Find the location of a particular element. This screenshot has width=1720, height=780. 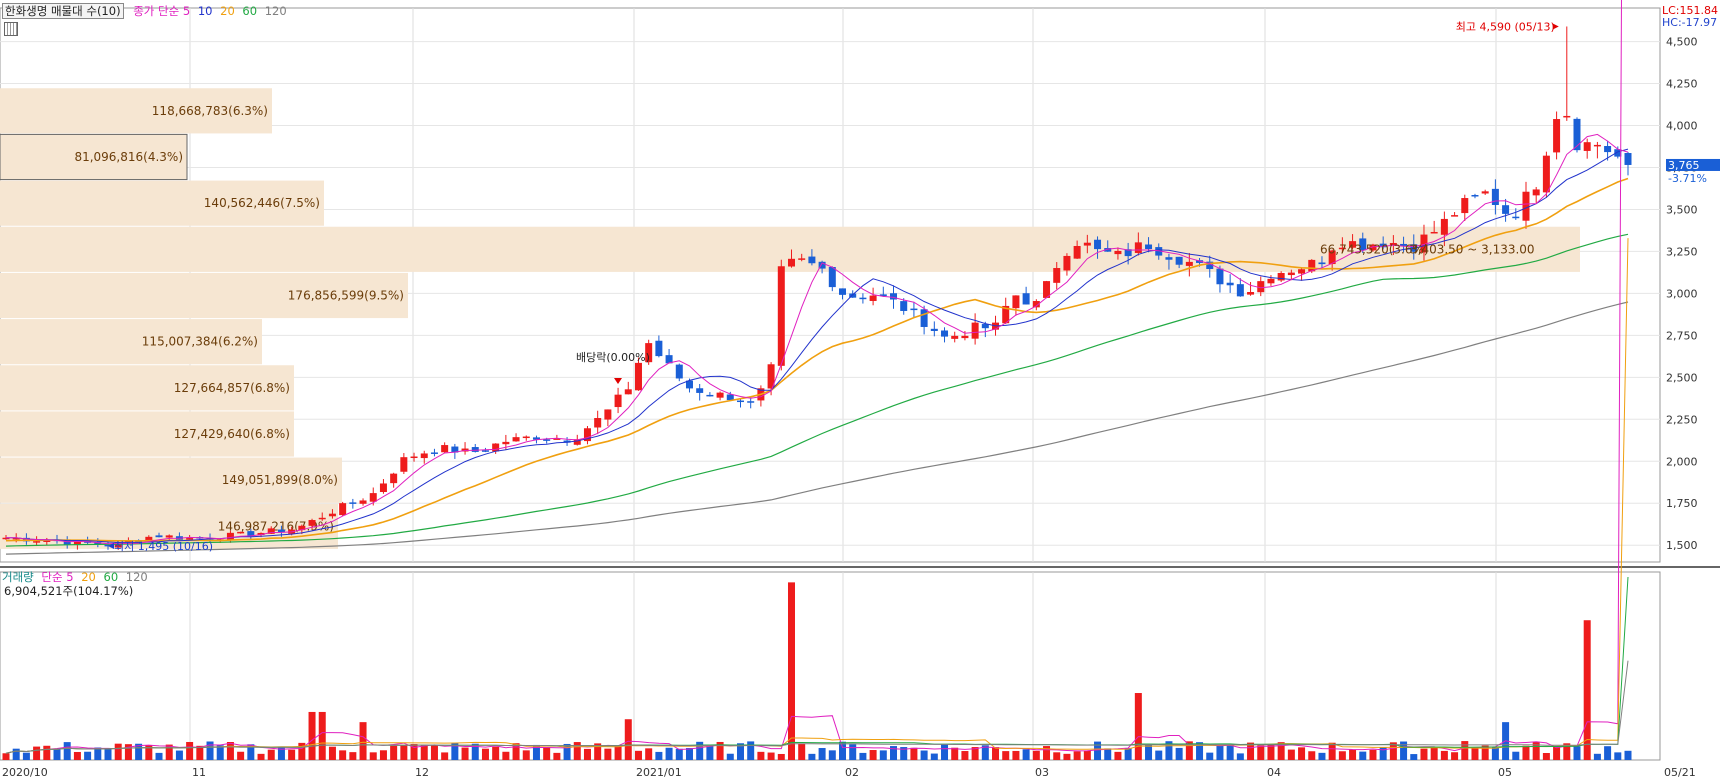

ma20-legend: 20 is located at coordinates (227, 11).